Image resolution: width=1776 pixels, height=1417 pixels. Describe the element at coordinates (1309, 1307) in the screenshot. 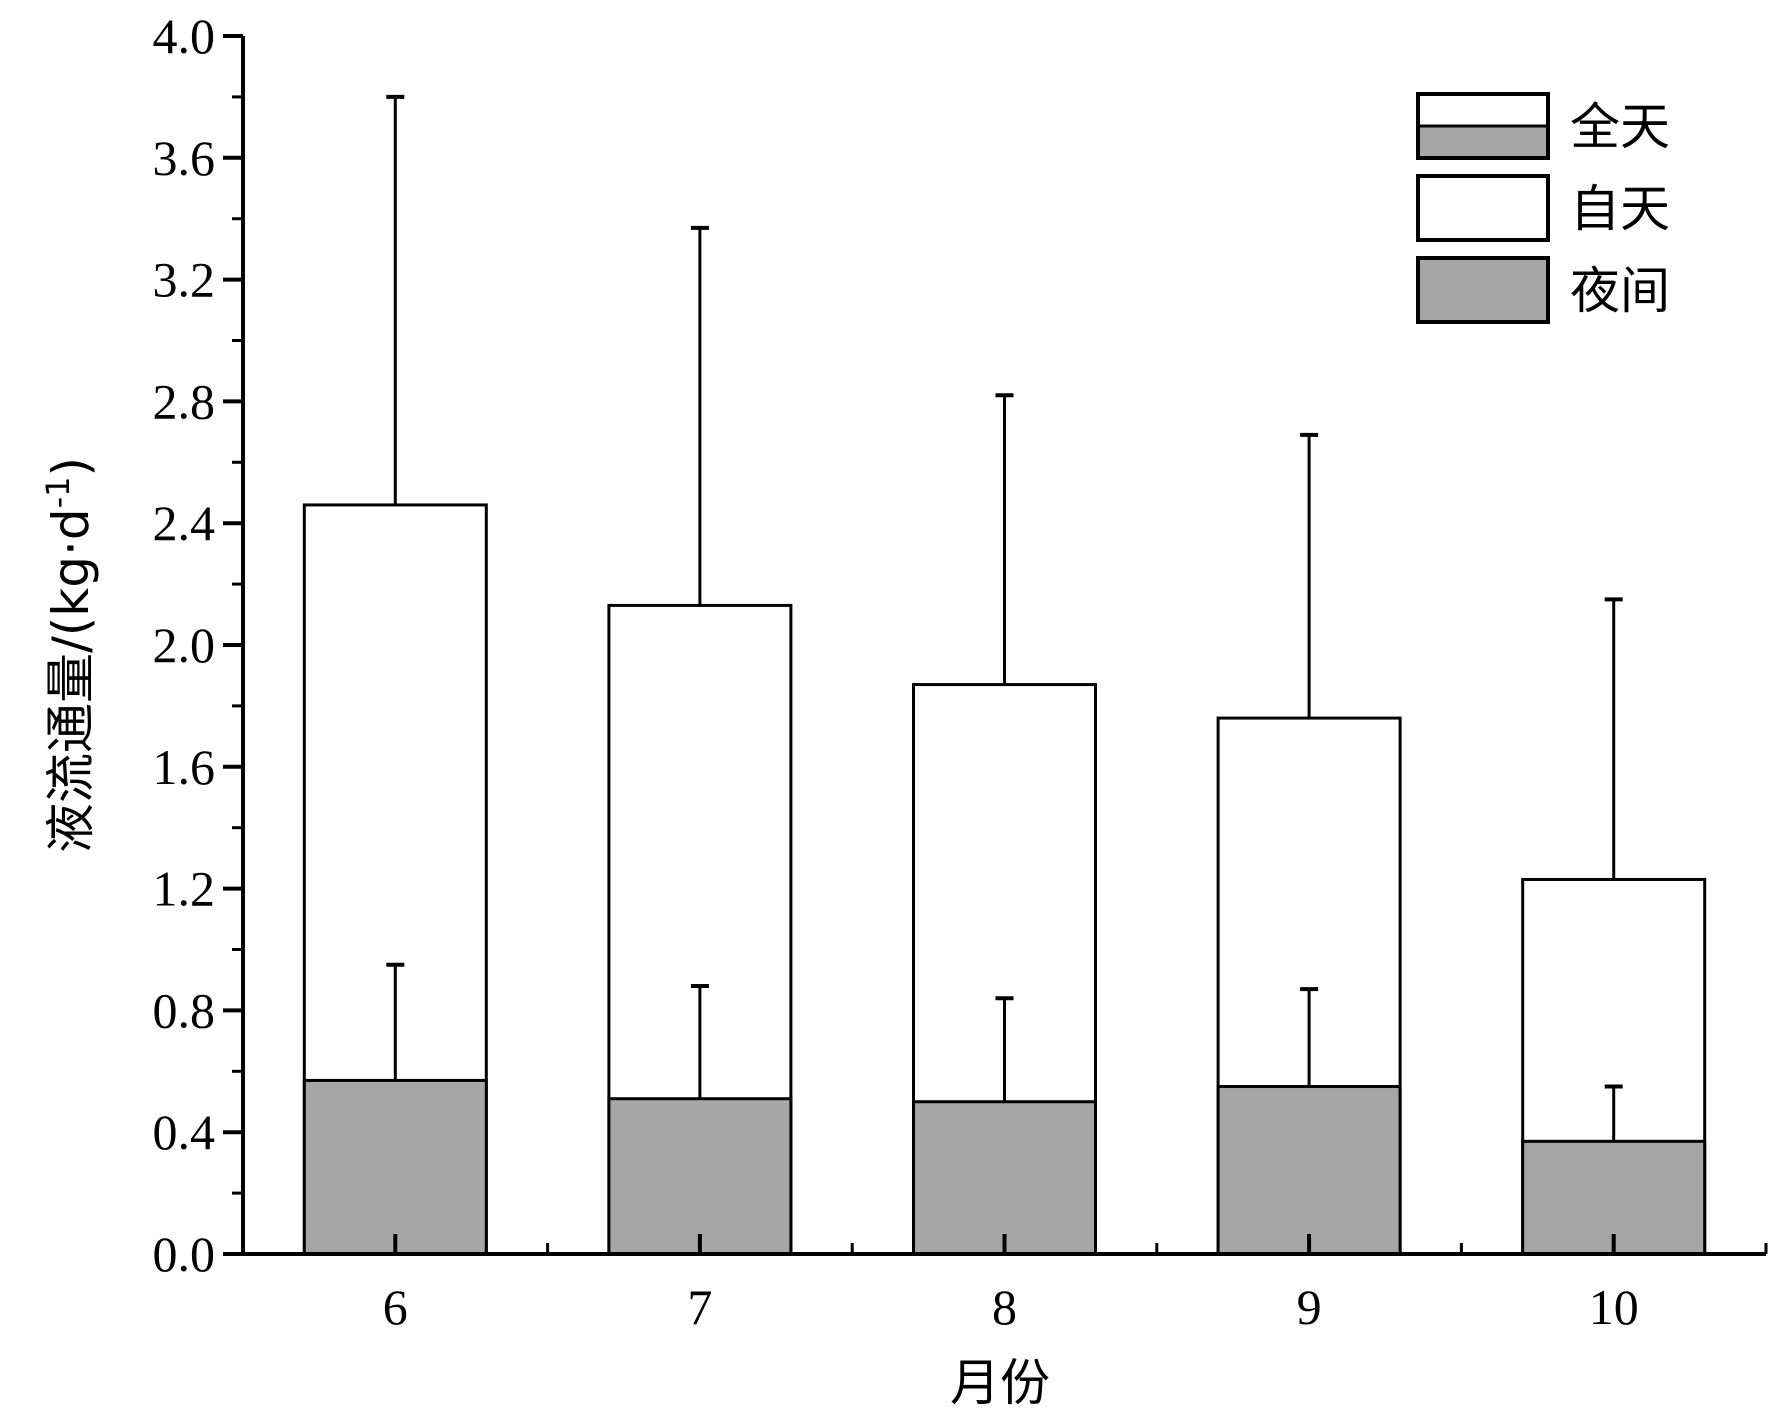

I see `x-tick-label-9: 9` at that location.